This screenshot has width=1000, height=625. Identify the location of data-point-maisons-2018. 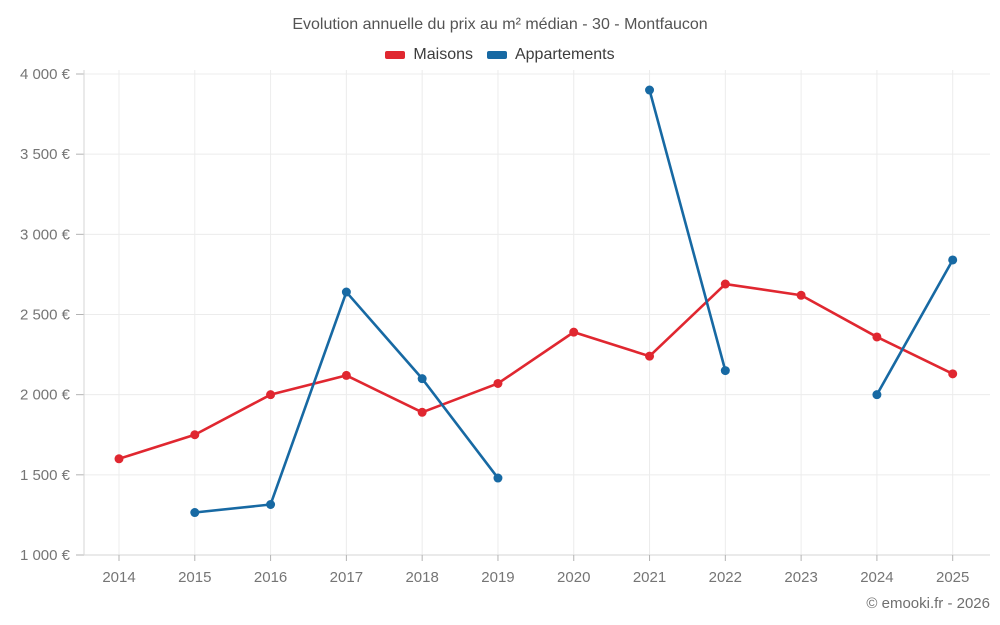
(422, 412).